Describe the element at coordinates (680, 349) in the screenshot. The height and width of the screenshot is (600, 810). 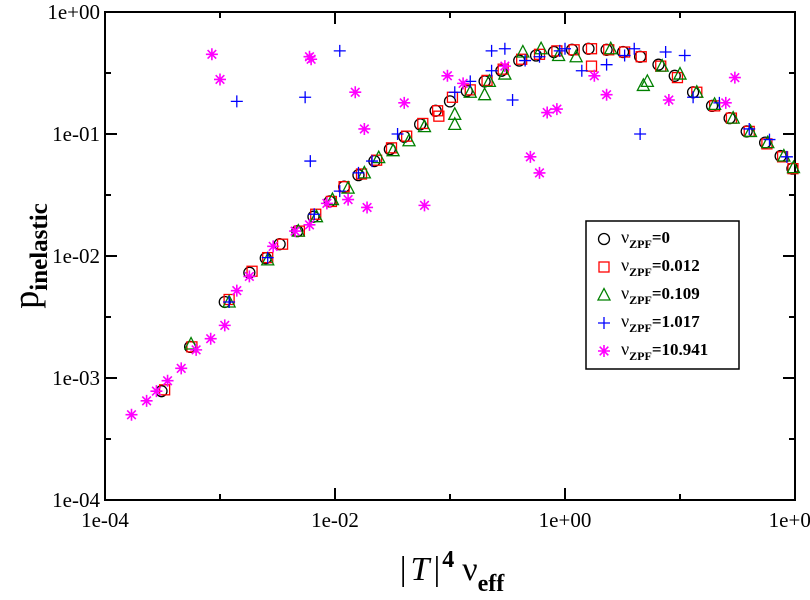
I see `legend-value: =10.941` at that location.